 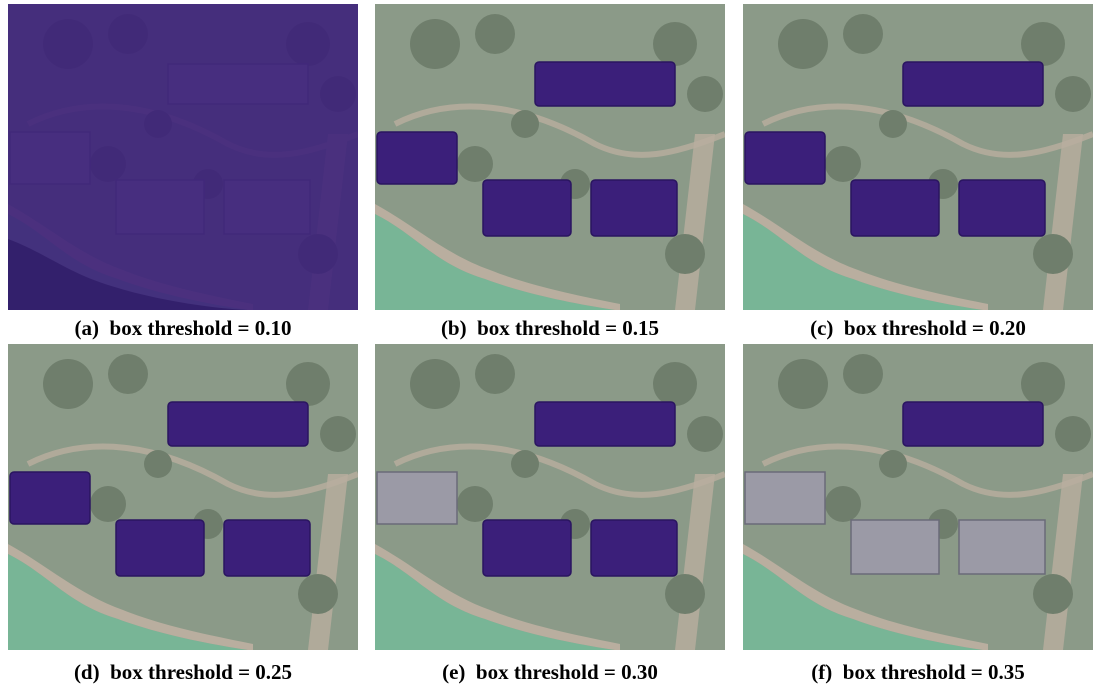 I want to click on aerial-image-e, so click(x=550, y=497).